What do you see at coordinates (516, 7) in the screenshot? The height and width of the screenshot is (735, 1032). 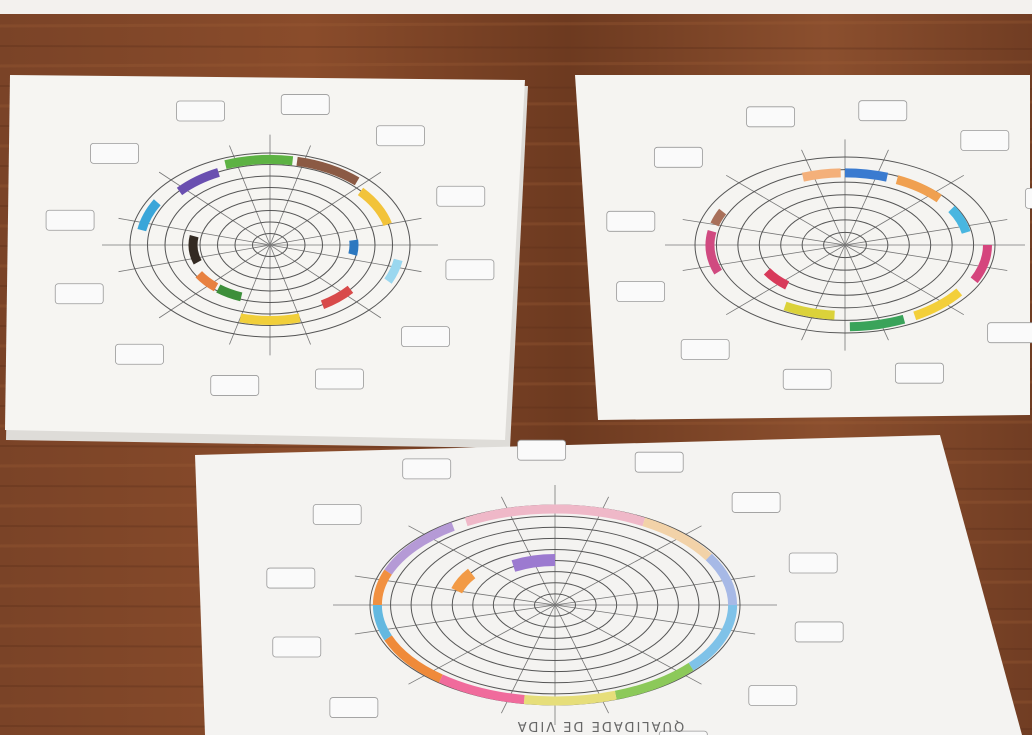 I see `top-border` at bounding box center [516, 7].